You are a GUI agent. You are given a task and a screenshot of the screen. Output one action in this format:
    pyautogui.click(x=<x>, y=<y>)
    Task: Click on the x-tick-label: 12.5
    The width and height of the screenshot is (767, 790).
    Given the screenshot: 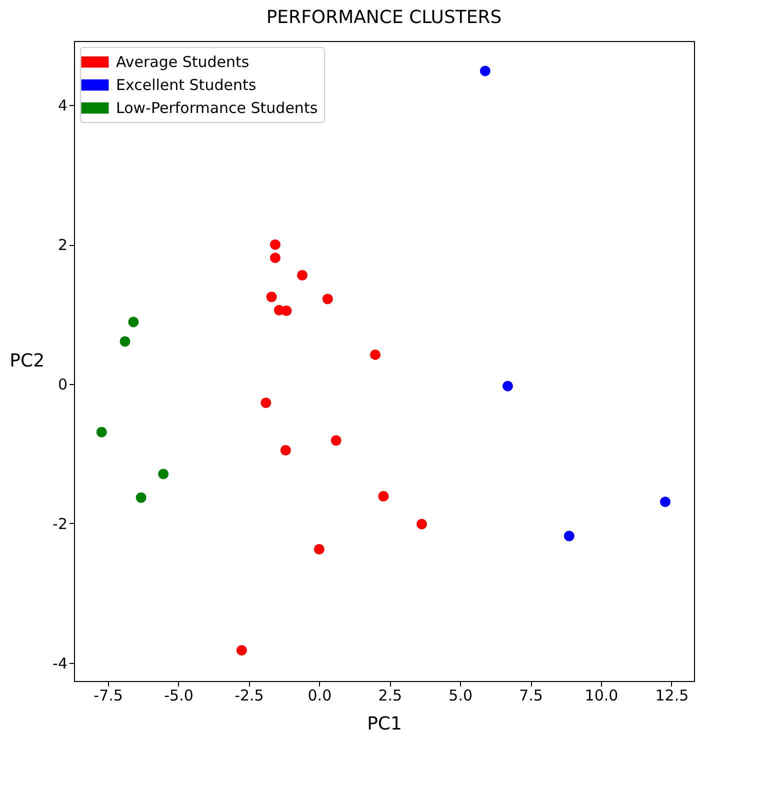 What is the action you would take?
    pyautogui.click(x=672, y=695)
    